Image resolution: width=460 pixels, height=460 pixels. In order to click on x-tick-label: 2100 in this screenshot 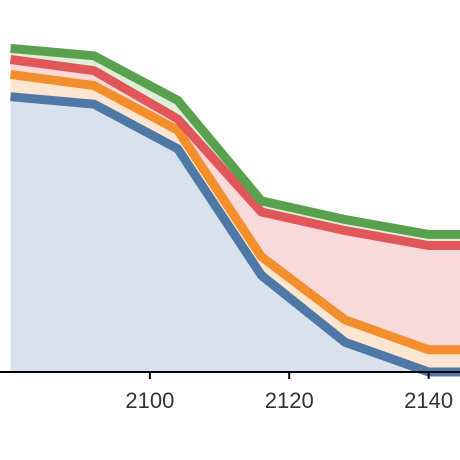, I will do `click(149, 400)`.